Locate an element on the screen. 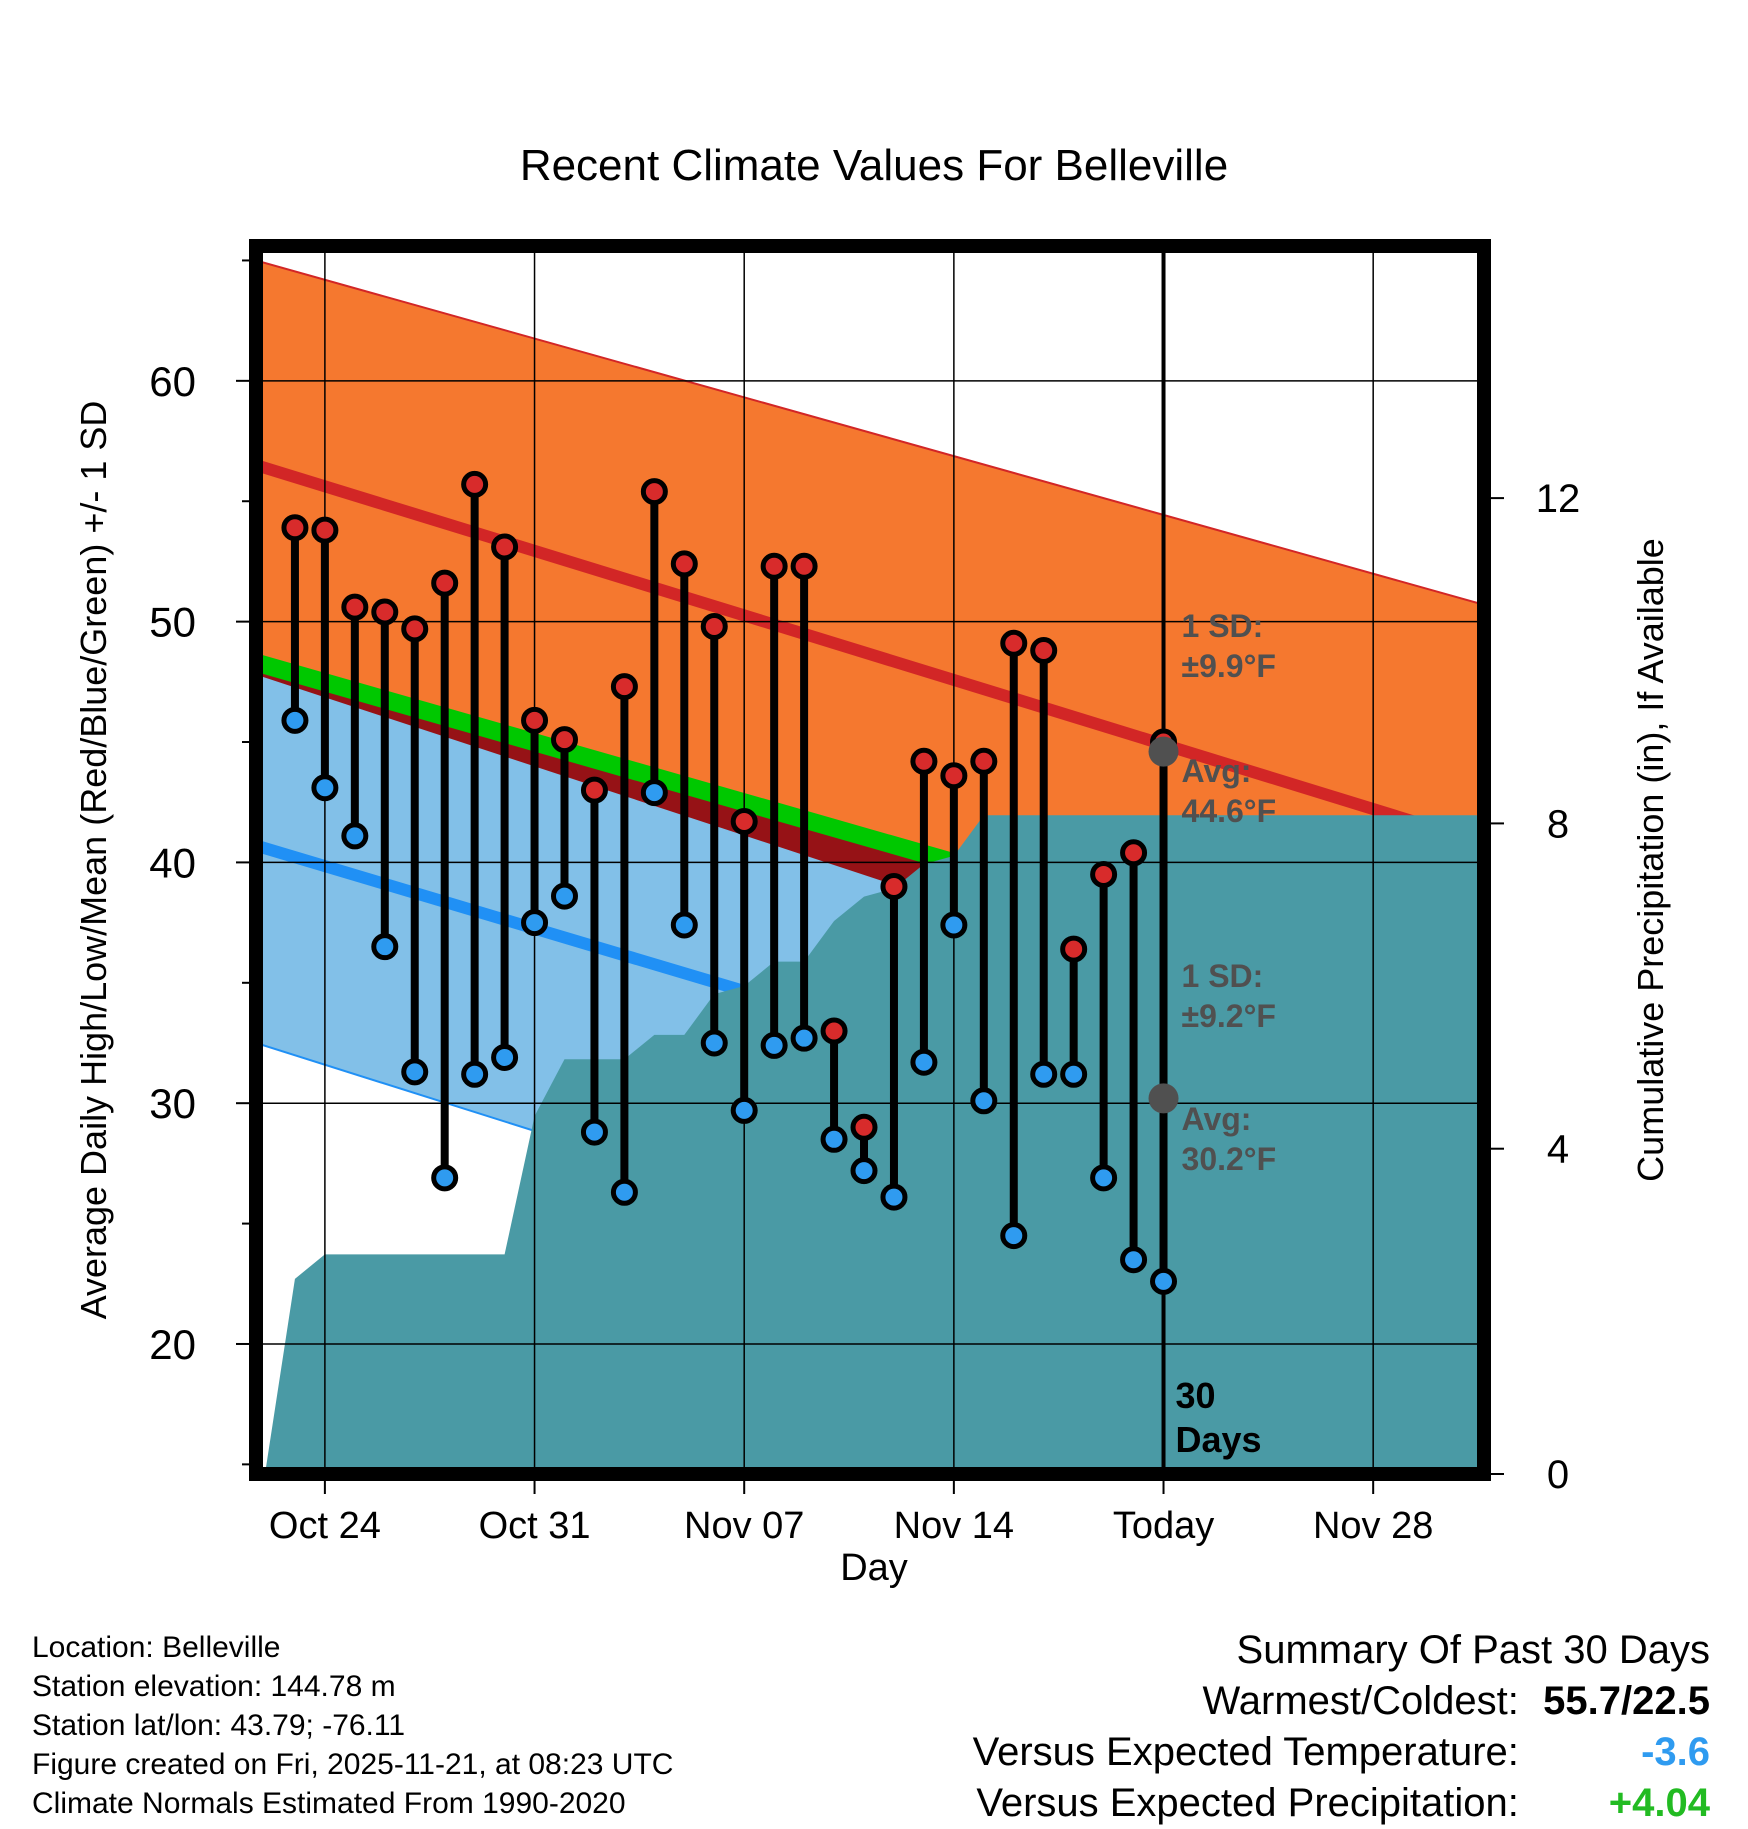 The image size is (1748, 1829). y2-tick-label: 8 is located at coordinates (1558, 824).